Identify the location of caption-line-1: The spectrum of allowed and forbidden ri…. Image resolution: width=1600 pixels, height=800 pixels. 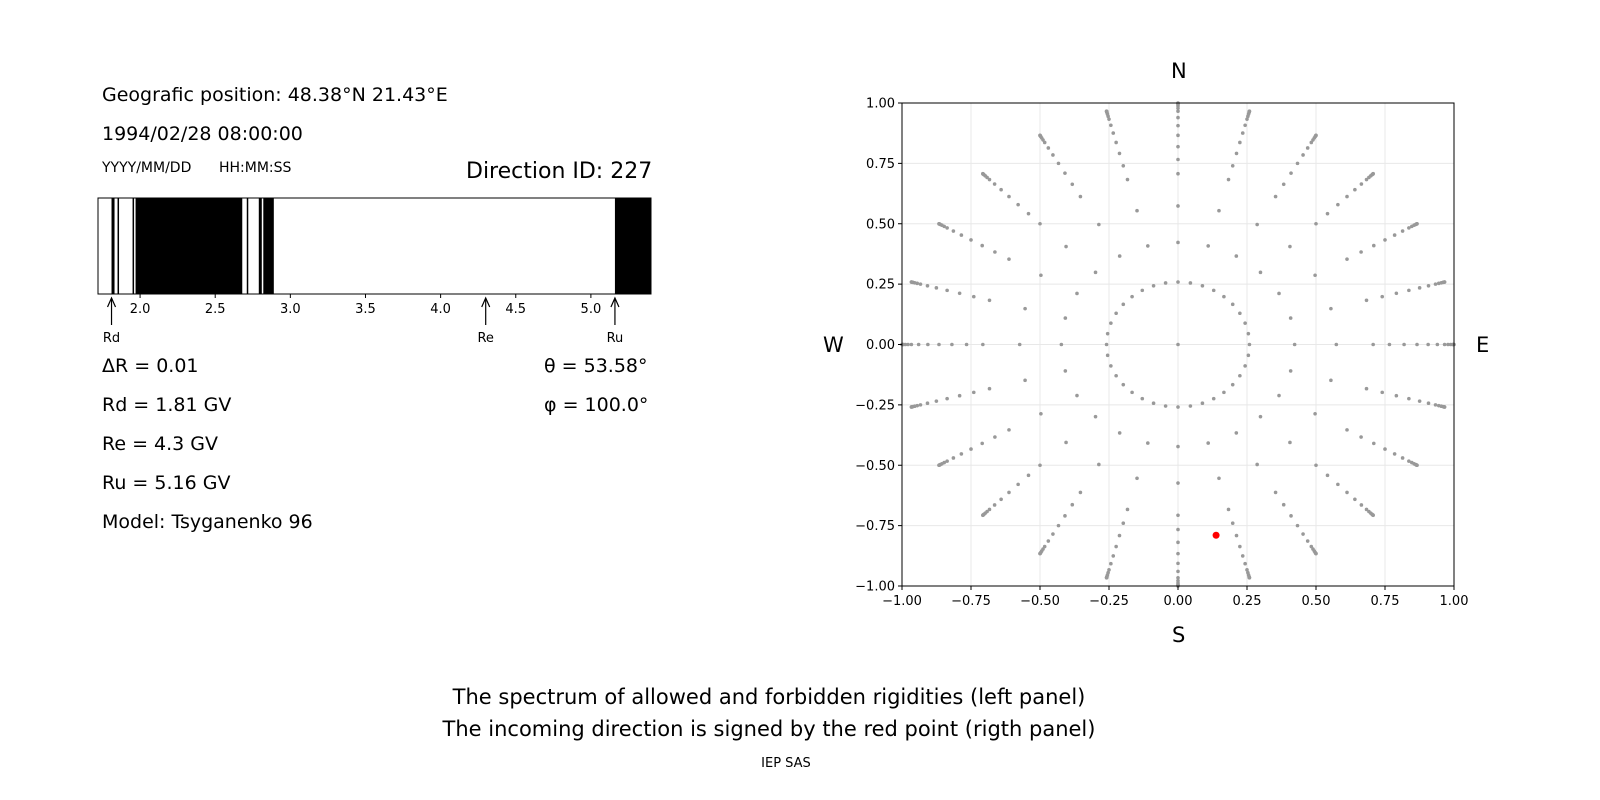
(769, 697).